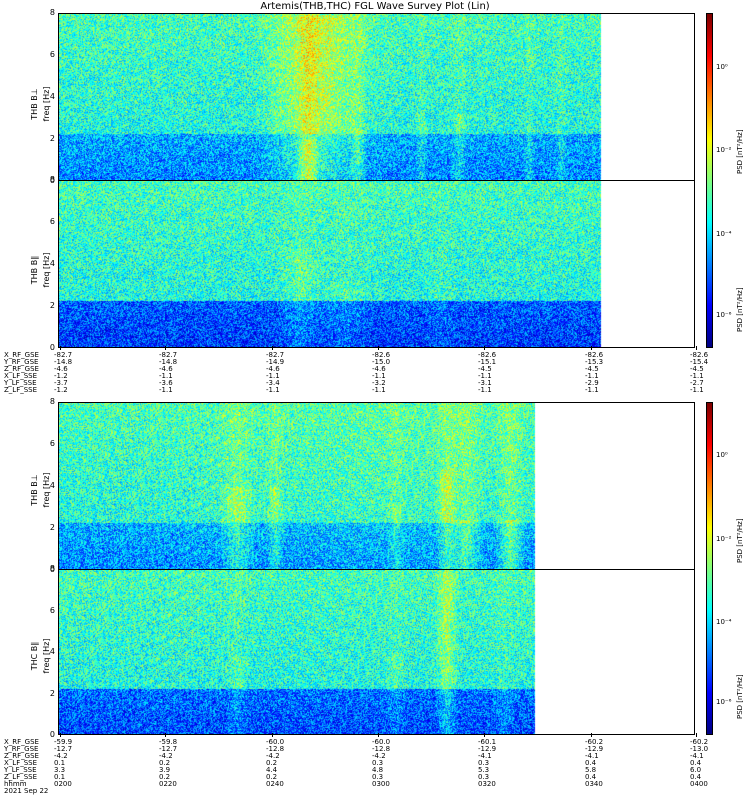 Image resolution: width=750 pixels, height=800 pixels. Describe the element at coordinates (60, 763) in the screenshot. I see `ephemeris-value: 0.1` at that location.